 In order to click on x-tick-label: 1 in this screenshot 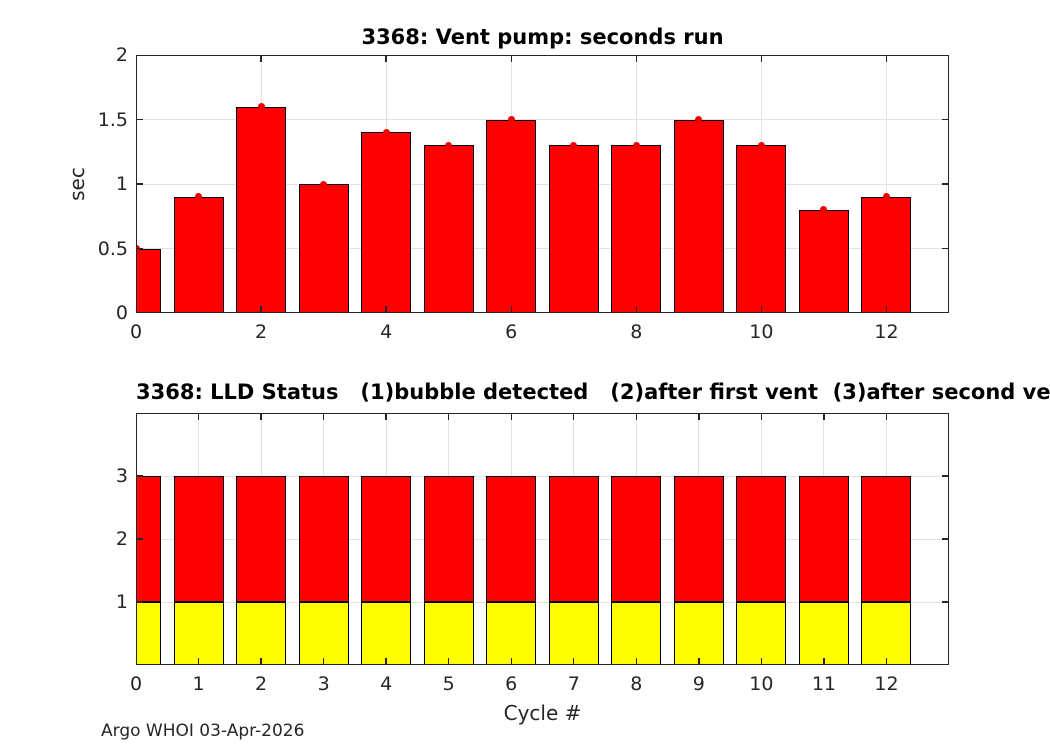, I will do `click(198, 684)`.